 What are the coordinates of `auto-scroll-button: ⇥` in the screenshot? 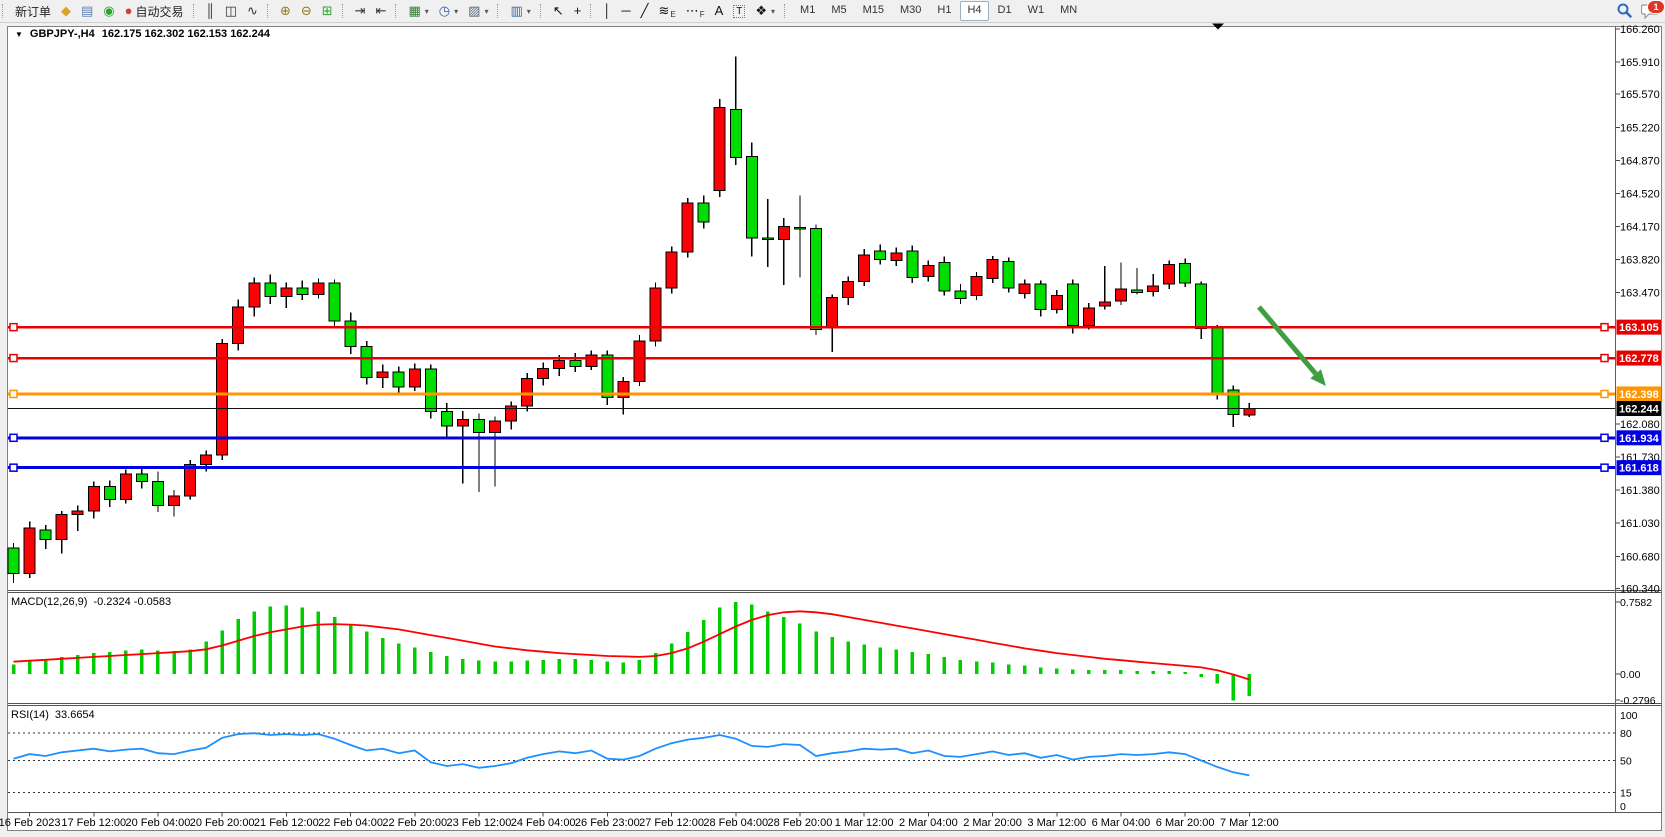 It's located at (360, 11).